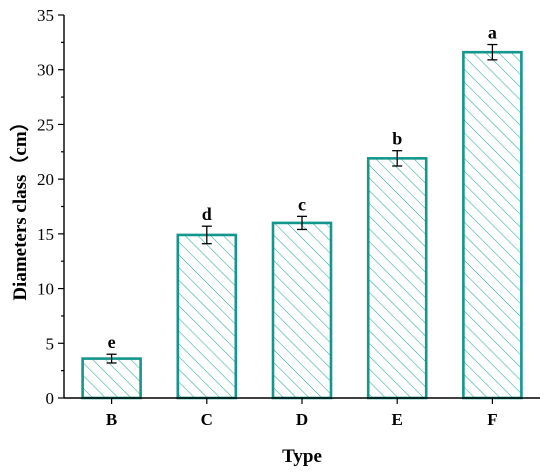 This screenshot has height=473, width=550. I want to click on x-tick-label: C, so click(207, 419).